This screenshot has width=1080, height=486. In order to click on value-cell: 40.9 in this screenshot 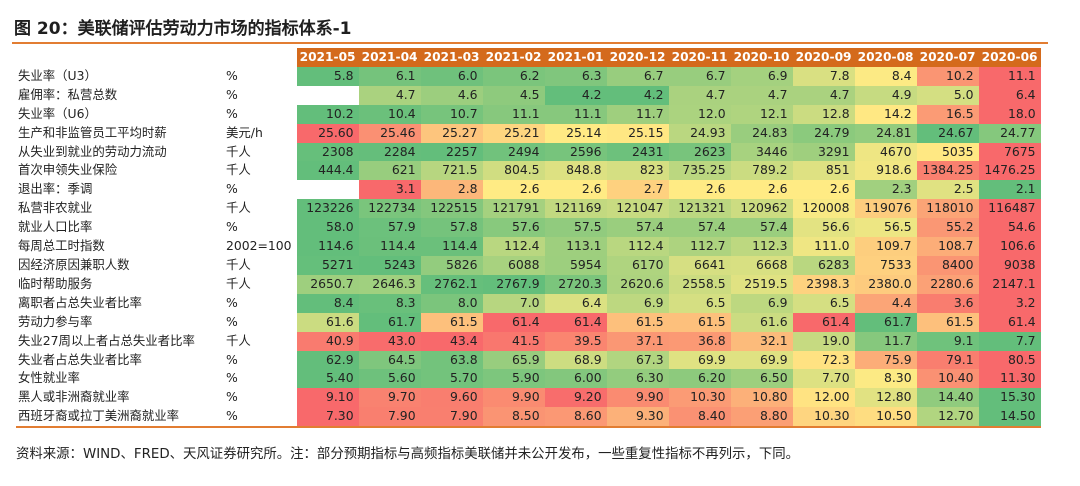, I will do `click(327, 341)`.